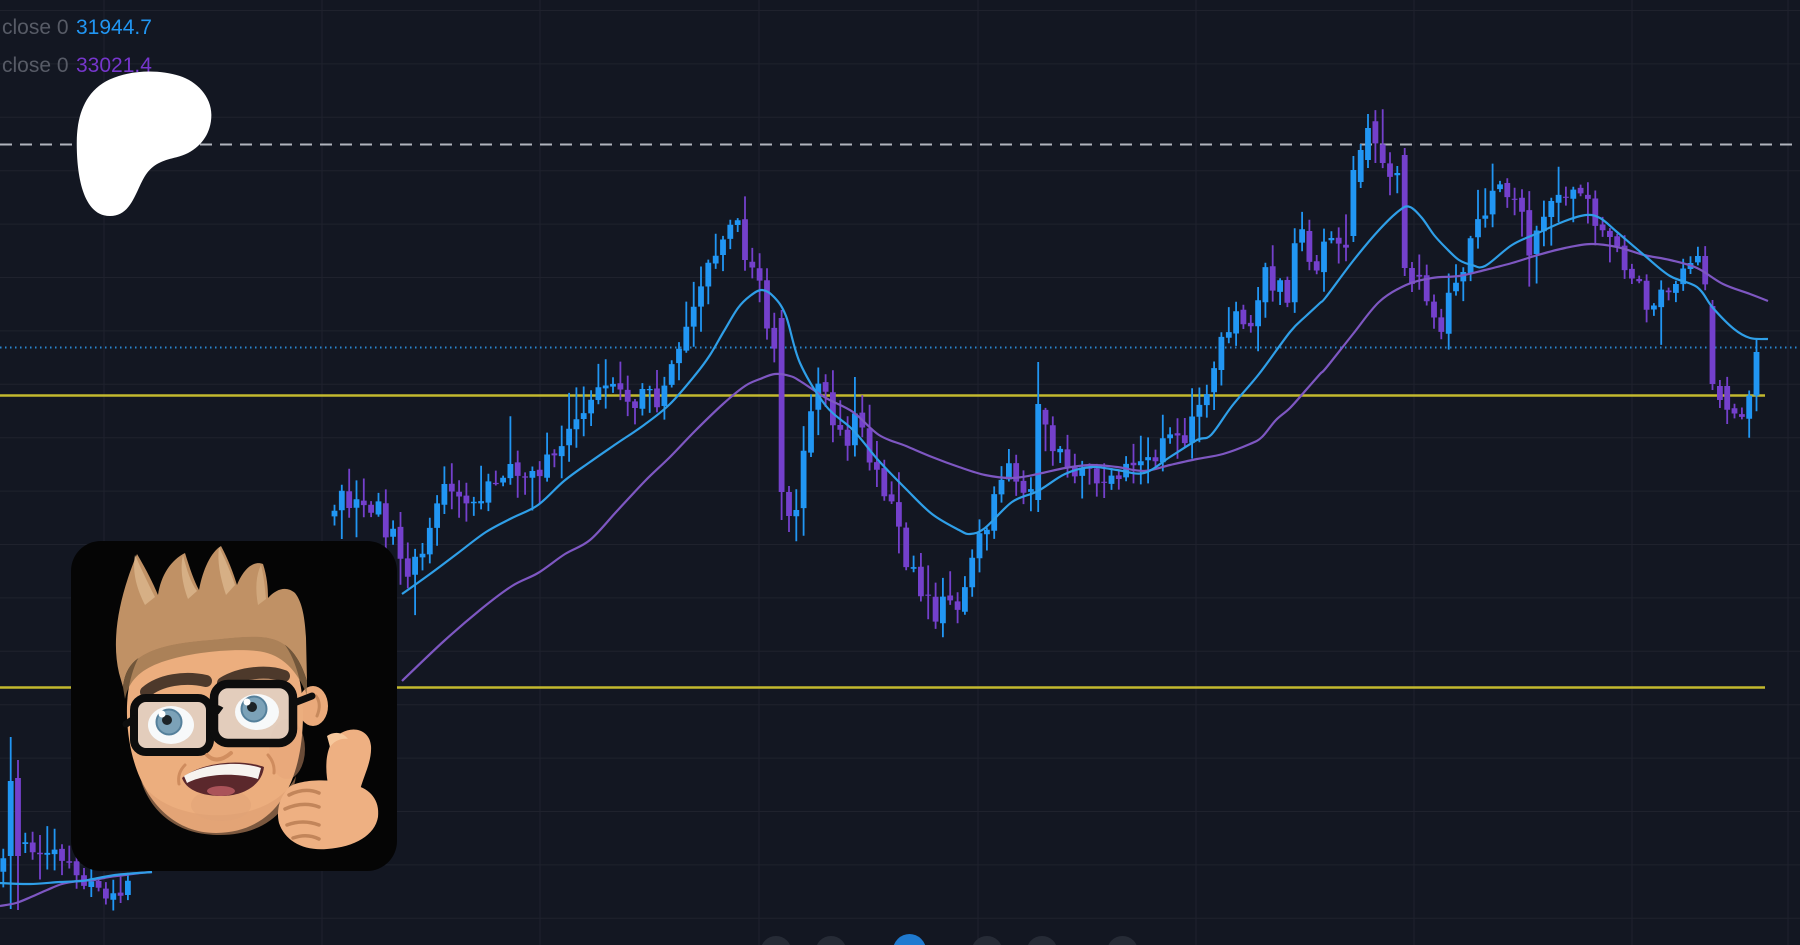 The height and width of the screenshot is (945, 1800). Describe the element at coordinates (114, 65) in the screenshot. I see `svg-text: 33021.4` at that location.